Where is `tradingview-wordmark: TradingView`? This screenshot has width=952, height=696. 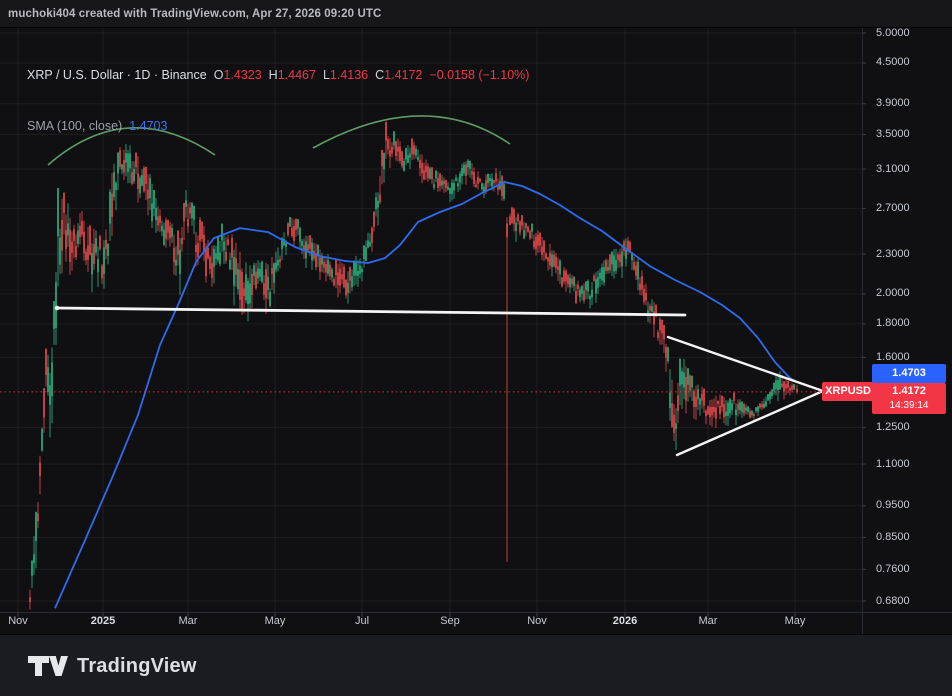
tradingview-wordmark: TradingView is located at coordinates (137, 665).